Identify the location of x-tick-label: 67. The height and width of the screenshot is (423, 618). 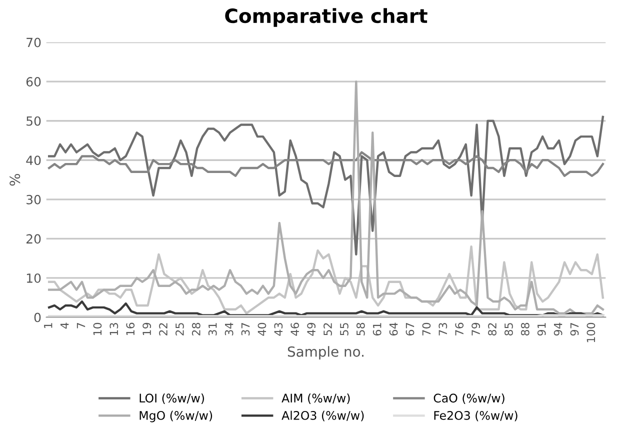
(410, 329).